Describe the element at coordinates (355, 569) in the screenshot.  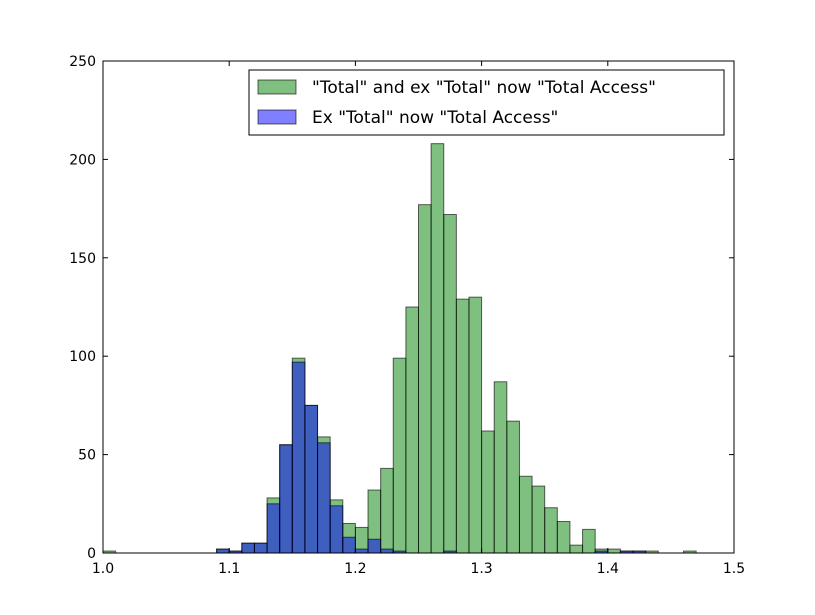
I see `x-tick-label: 1.2` at that location.